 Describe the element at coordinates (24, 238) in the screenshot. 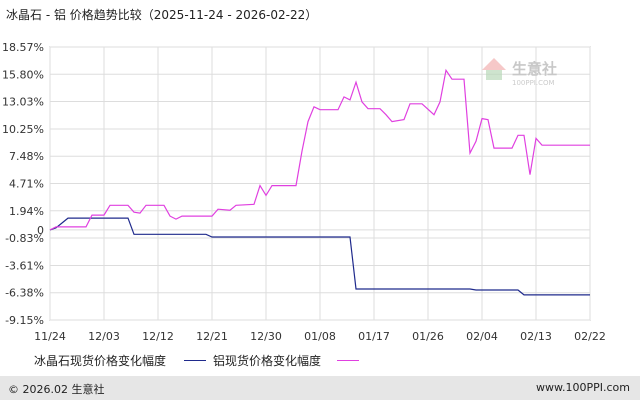

I see `y-tick-label: -0.83%` at that location.